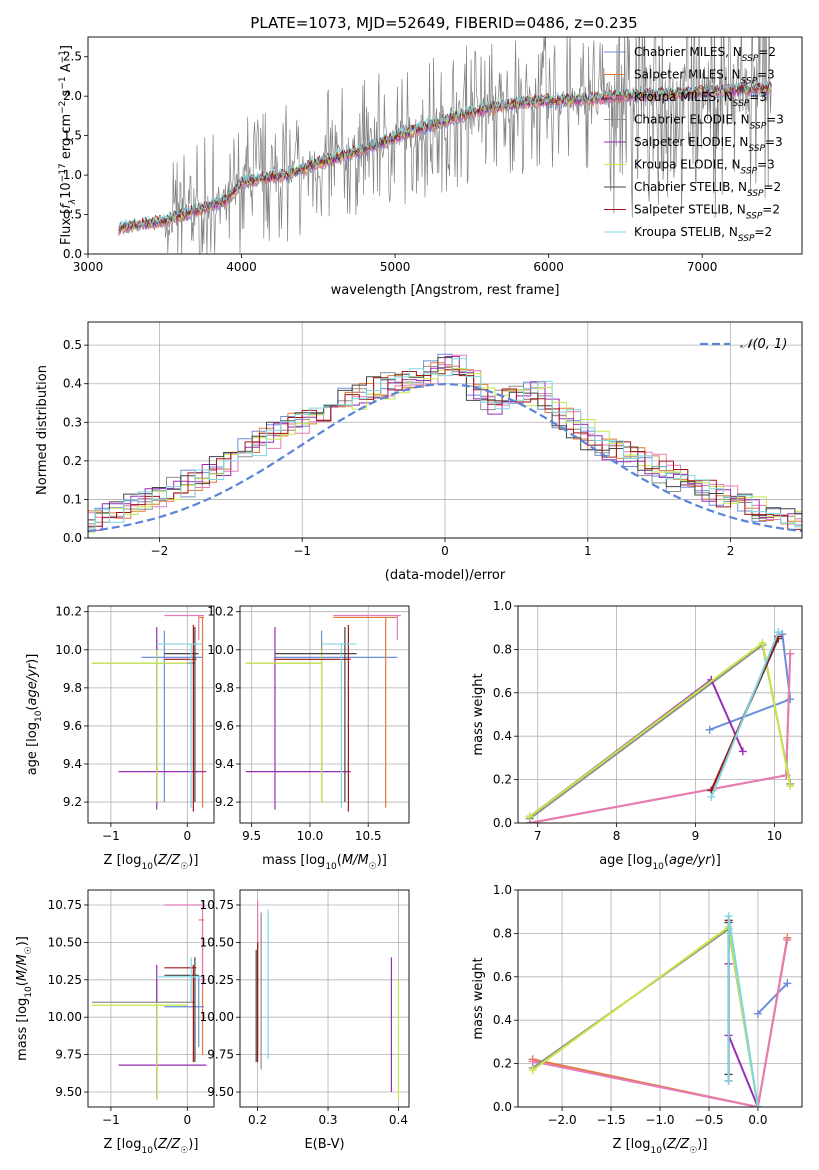 This screenshot has width=819, height=1170. What do you see at coordinates (72, 215) in the screenshot?
I see `y-tick-label: 0.5` at bounding box center [72, 215].